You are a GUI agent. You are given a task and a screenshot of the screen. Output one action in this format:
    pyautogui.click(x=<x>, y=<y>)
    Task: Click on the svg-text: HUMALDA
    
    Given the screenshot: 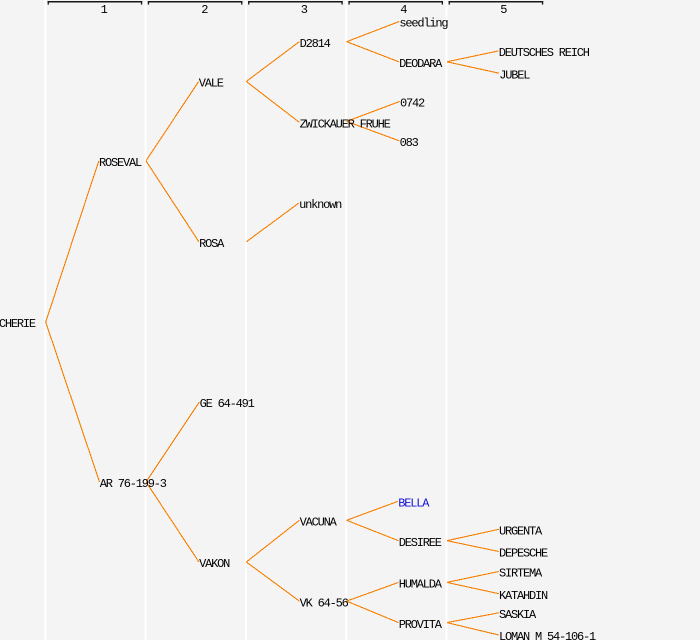 What is the action you would take?
    pyautogui.click(x=421, y=585)
    